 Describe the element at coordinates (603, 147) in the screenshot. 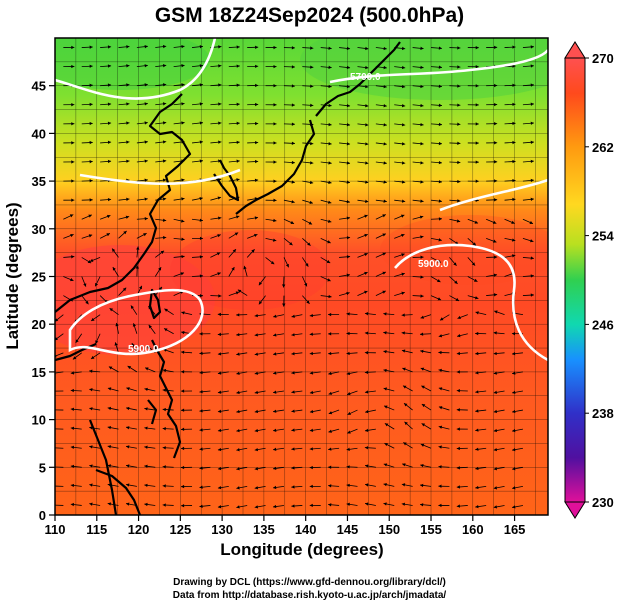

I see `colorbar-tick-label: 262` at that location.